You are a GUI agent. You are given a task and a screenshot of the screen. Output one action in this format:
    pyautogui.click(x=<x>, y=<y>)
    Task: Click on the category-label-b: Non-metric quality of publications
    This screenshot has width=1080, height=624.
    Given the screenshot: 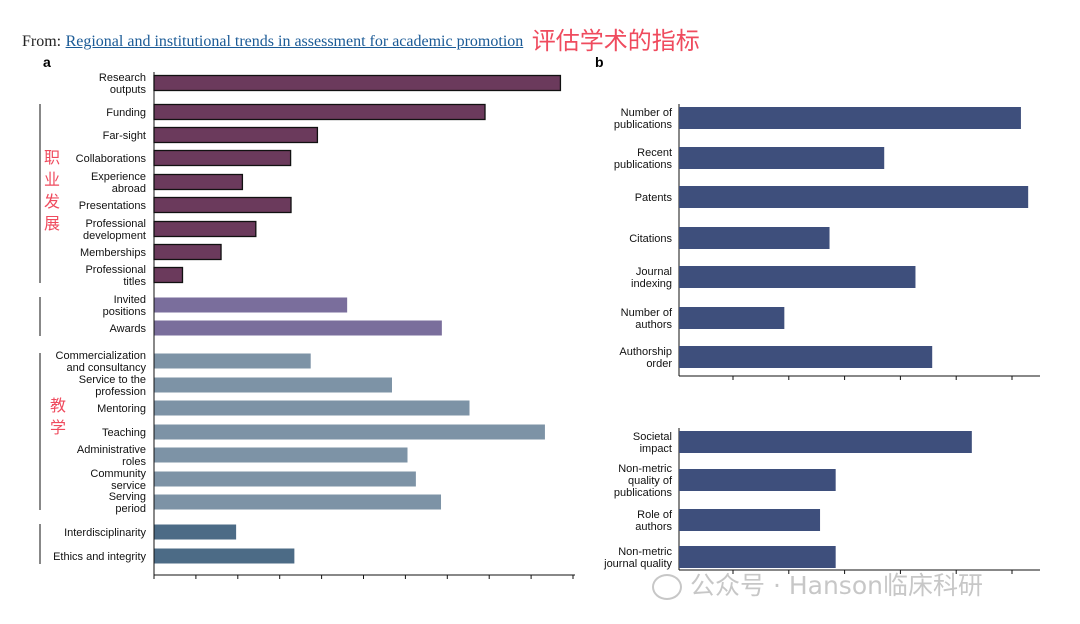 What is the action you would take?
    pyautogui.click(x=643, y=481)
    